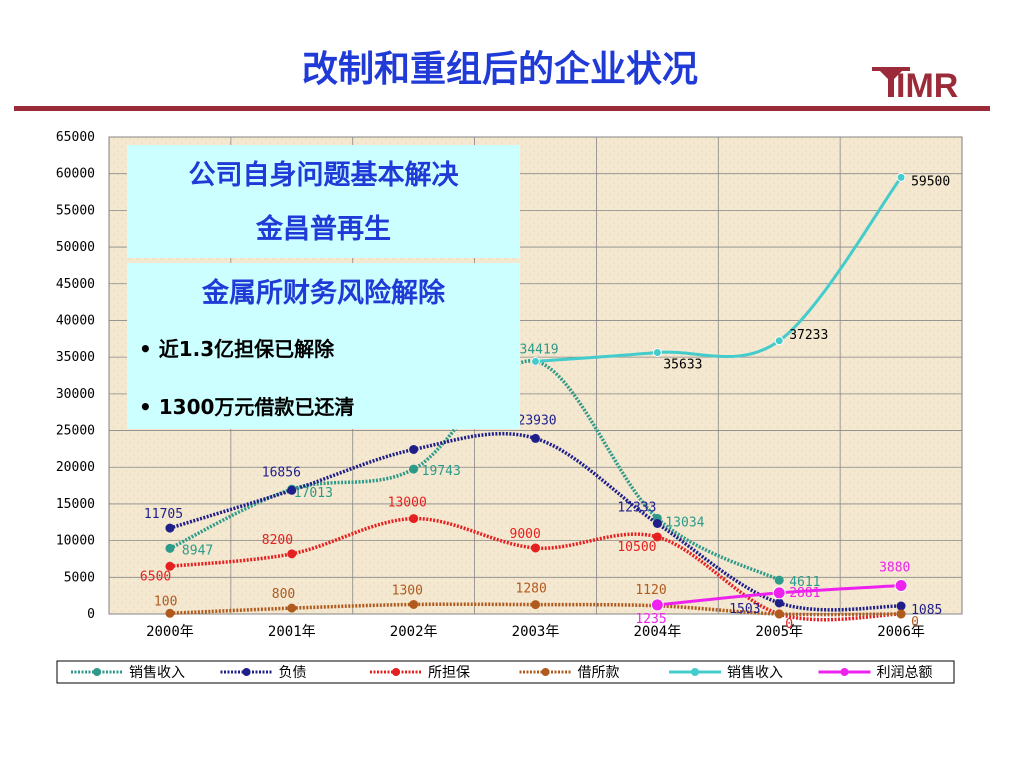  Describe the element at coordinates (75, 541) in the screenshot. I see `y-tick-label: 10000` at that location.